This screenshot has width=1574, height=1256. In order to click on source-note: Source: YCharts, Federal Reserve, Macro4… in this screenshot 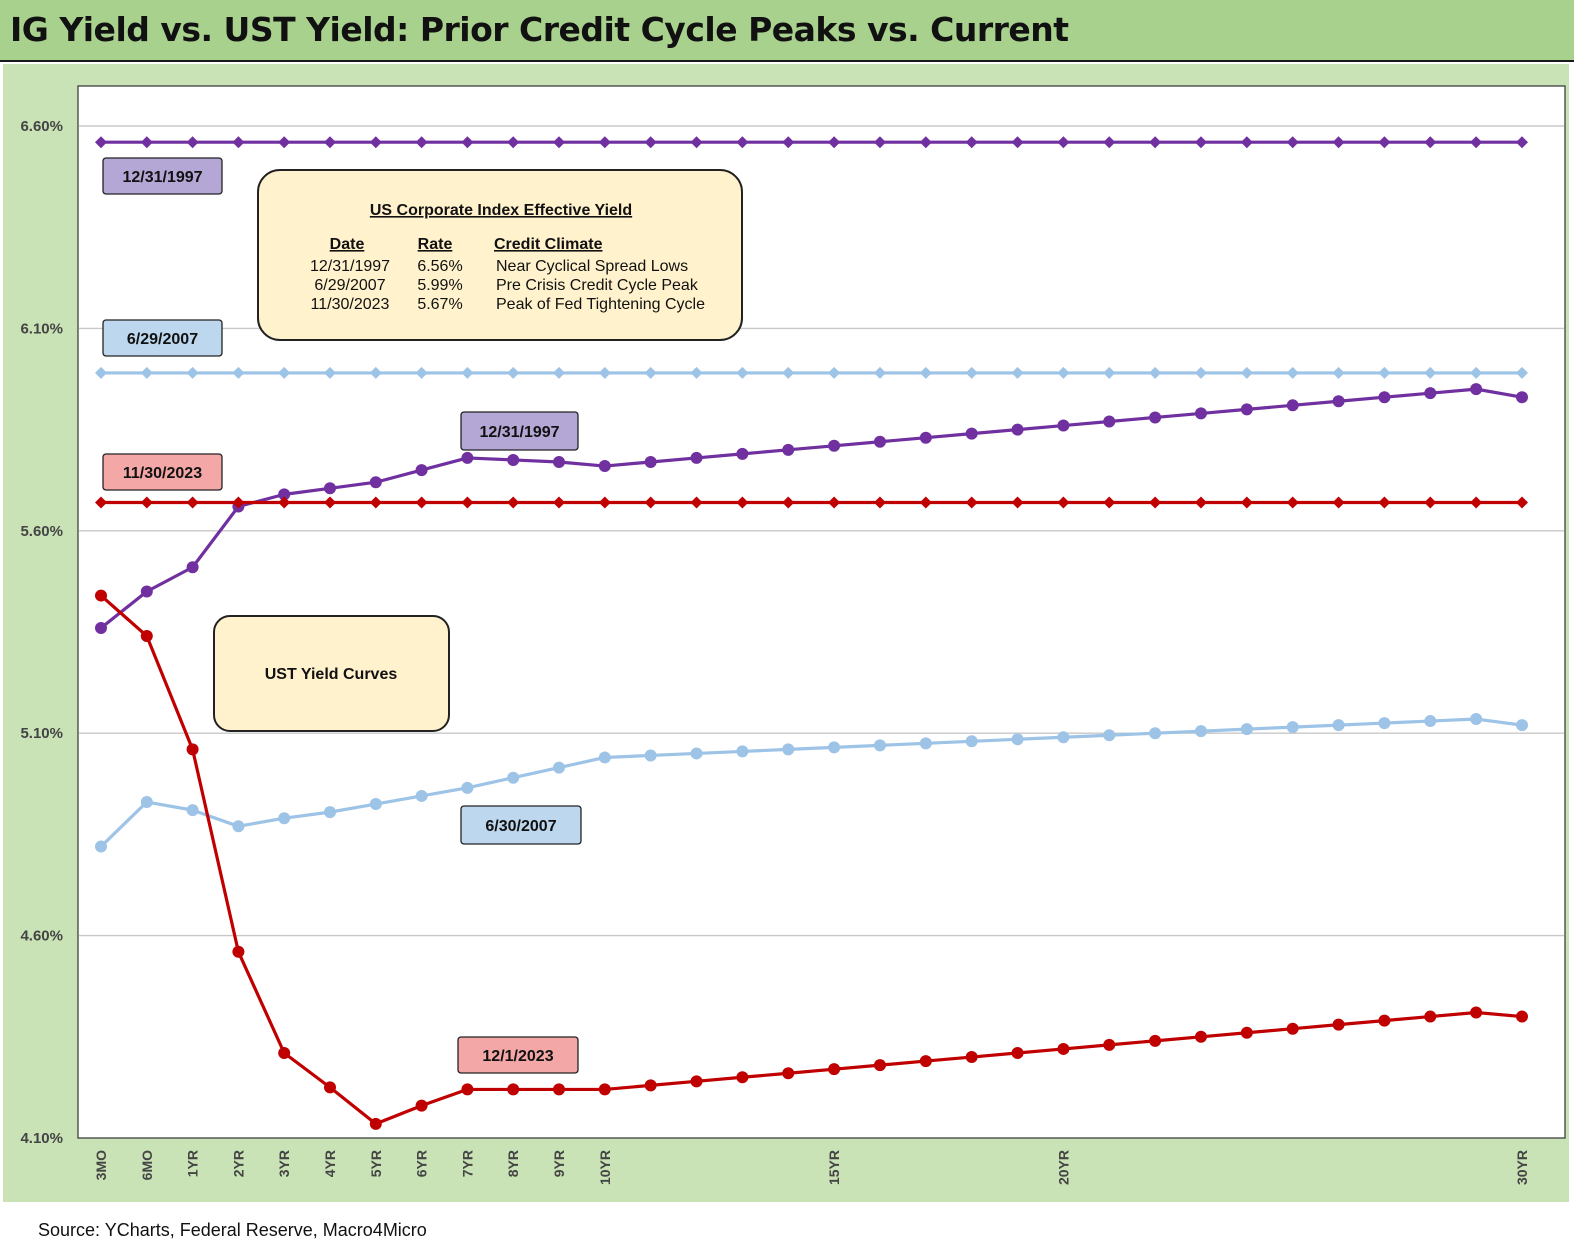, I will do `click(232, 1230)`.